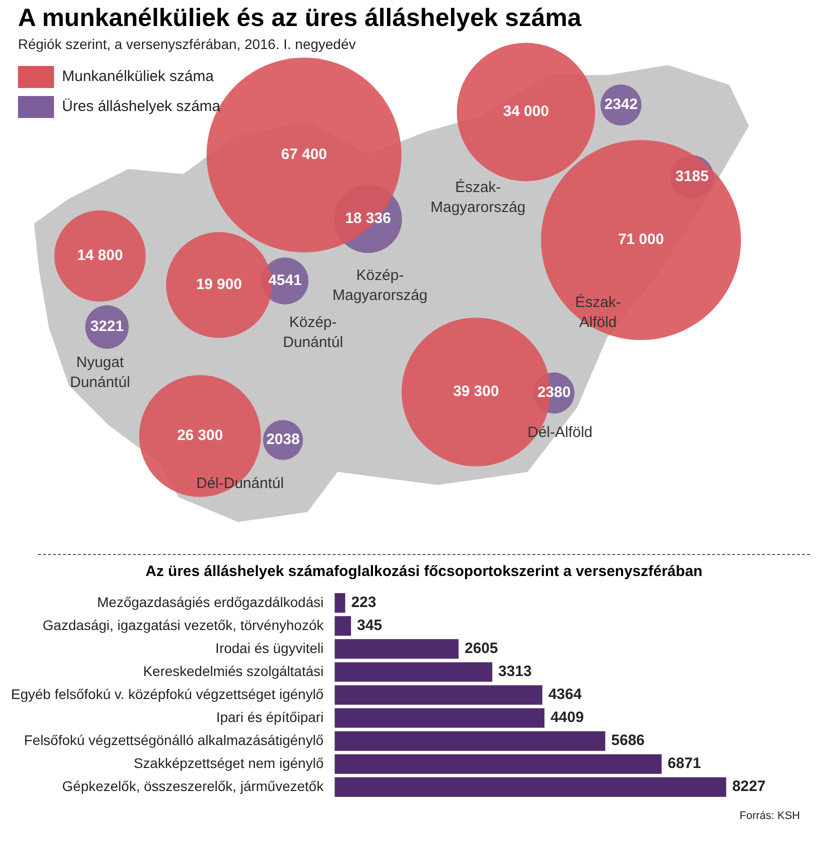  Describe the element at coordinates (142, 107) in the screenshot. I see `legend-label: Üres álláshelyek száma` at that location.